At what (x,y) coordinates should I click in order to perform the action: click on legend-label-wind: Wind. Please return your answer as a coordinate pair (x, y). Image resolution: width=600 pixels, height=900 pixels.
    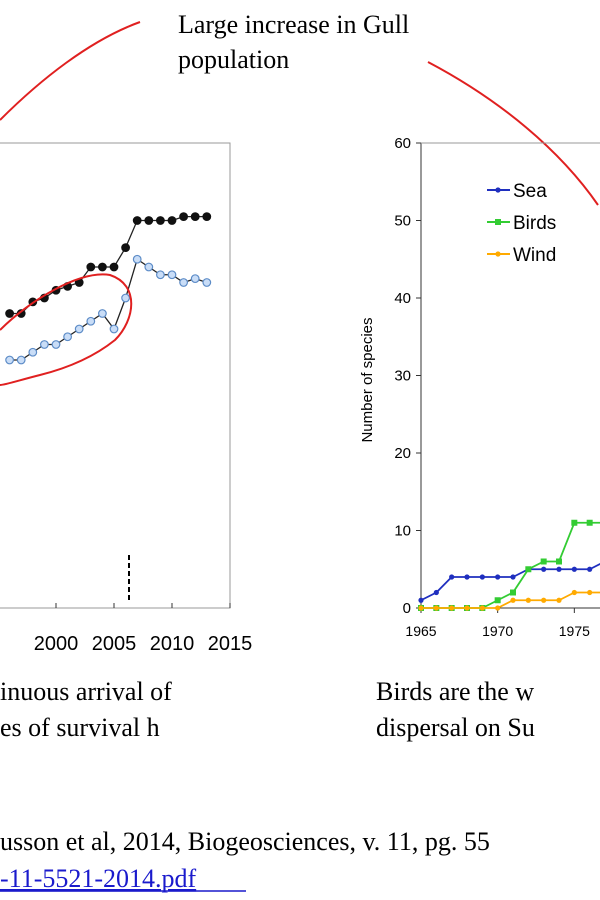
    Looking at the image, I should click on (534, 255).